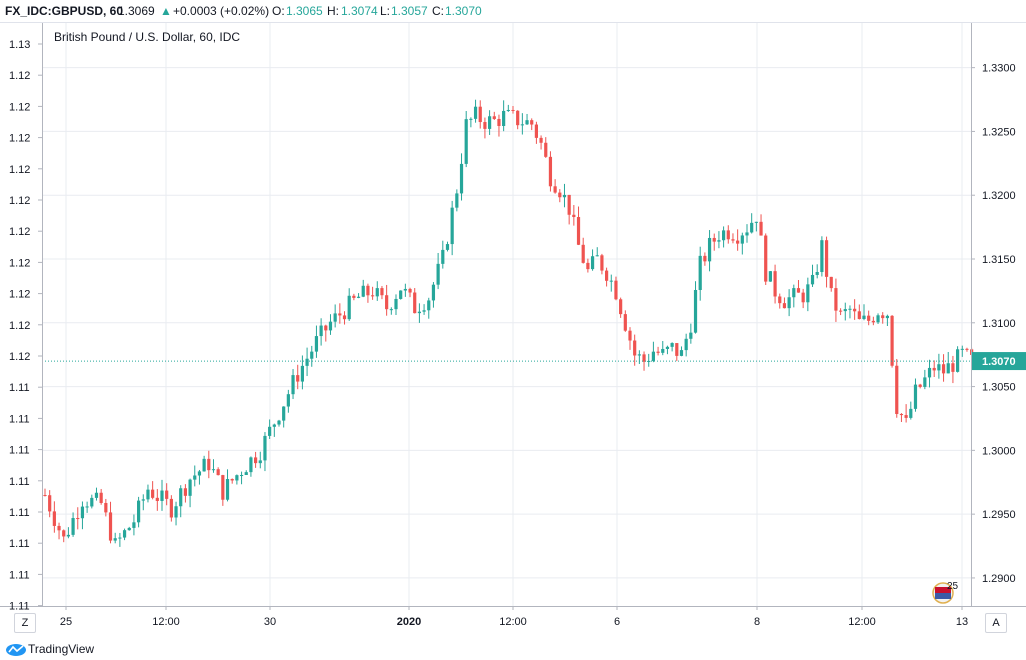 This screenshot has width=1026, height=660. Describe the element at coordinates (999, 362) in the screenshot. I see `current-price-value: 1.3070` at that location.